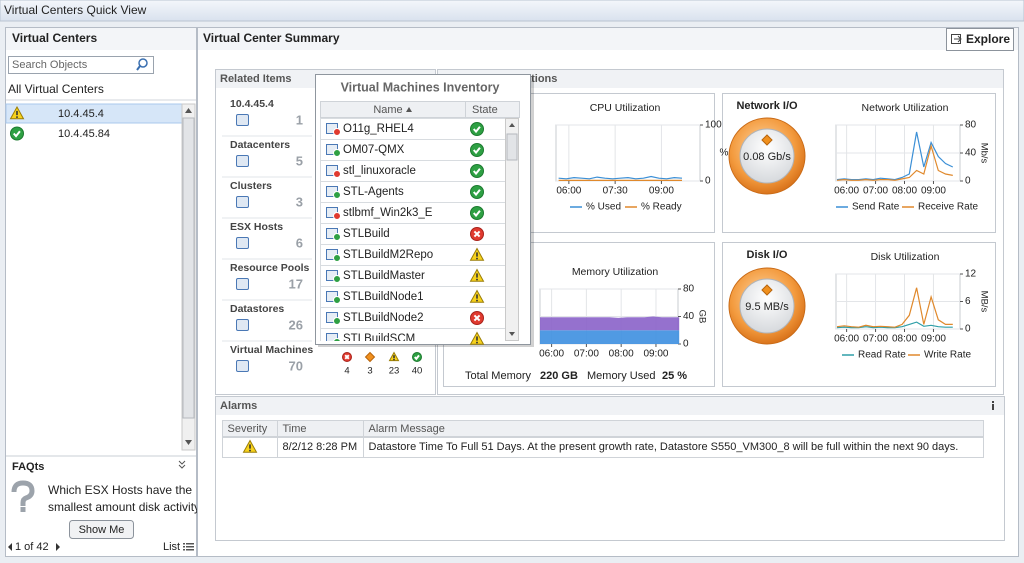 The height and width of the screenshot is (563, 1024). What do you see at coordinates (378, 129) in the screenshot?
I see `vm-name: O11g_RHEL4` at bounding box center [378, 129].